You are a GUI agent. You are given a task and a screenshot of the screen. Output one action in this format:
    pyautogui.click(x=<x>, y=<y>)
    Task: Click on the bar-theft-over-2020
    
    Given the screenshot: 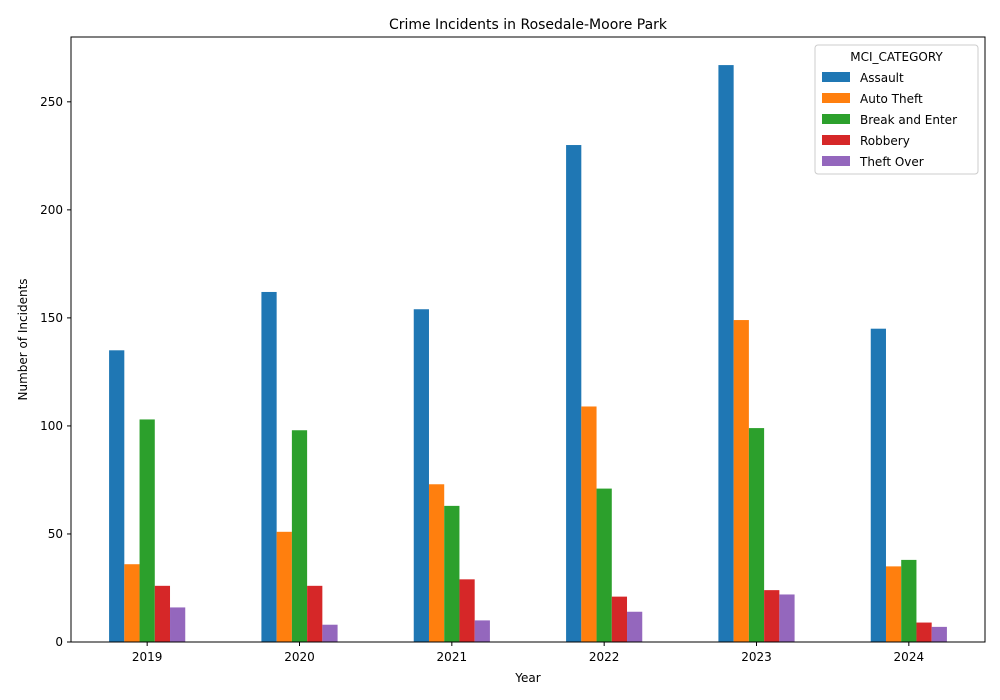 What is the action you would take?
    pyautogui.click(x=330, y=633)
    